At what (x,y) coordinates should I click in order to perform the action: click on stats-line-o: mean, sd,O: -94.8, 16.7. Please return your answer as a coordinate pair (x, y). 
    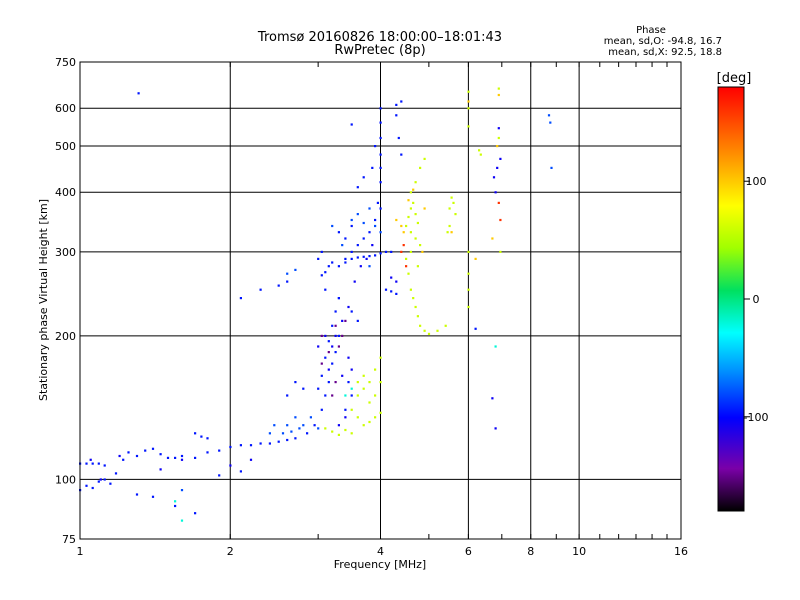
    Looking at the image, I should click on (663, 41).